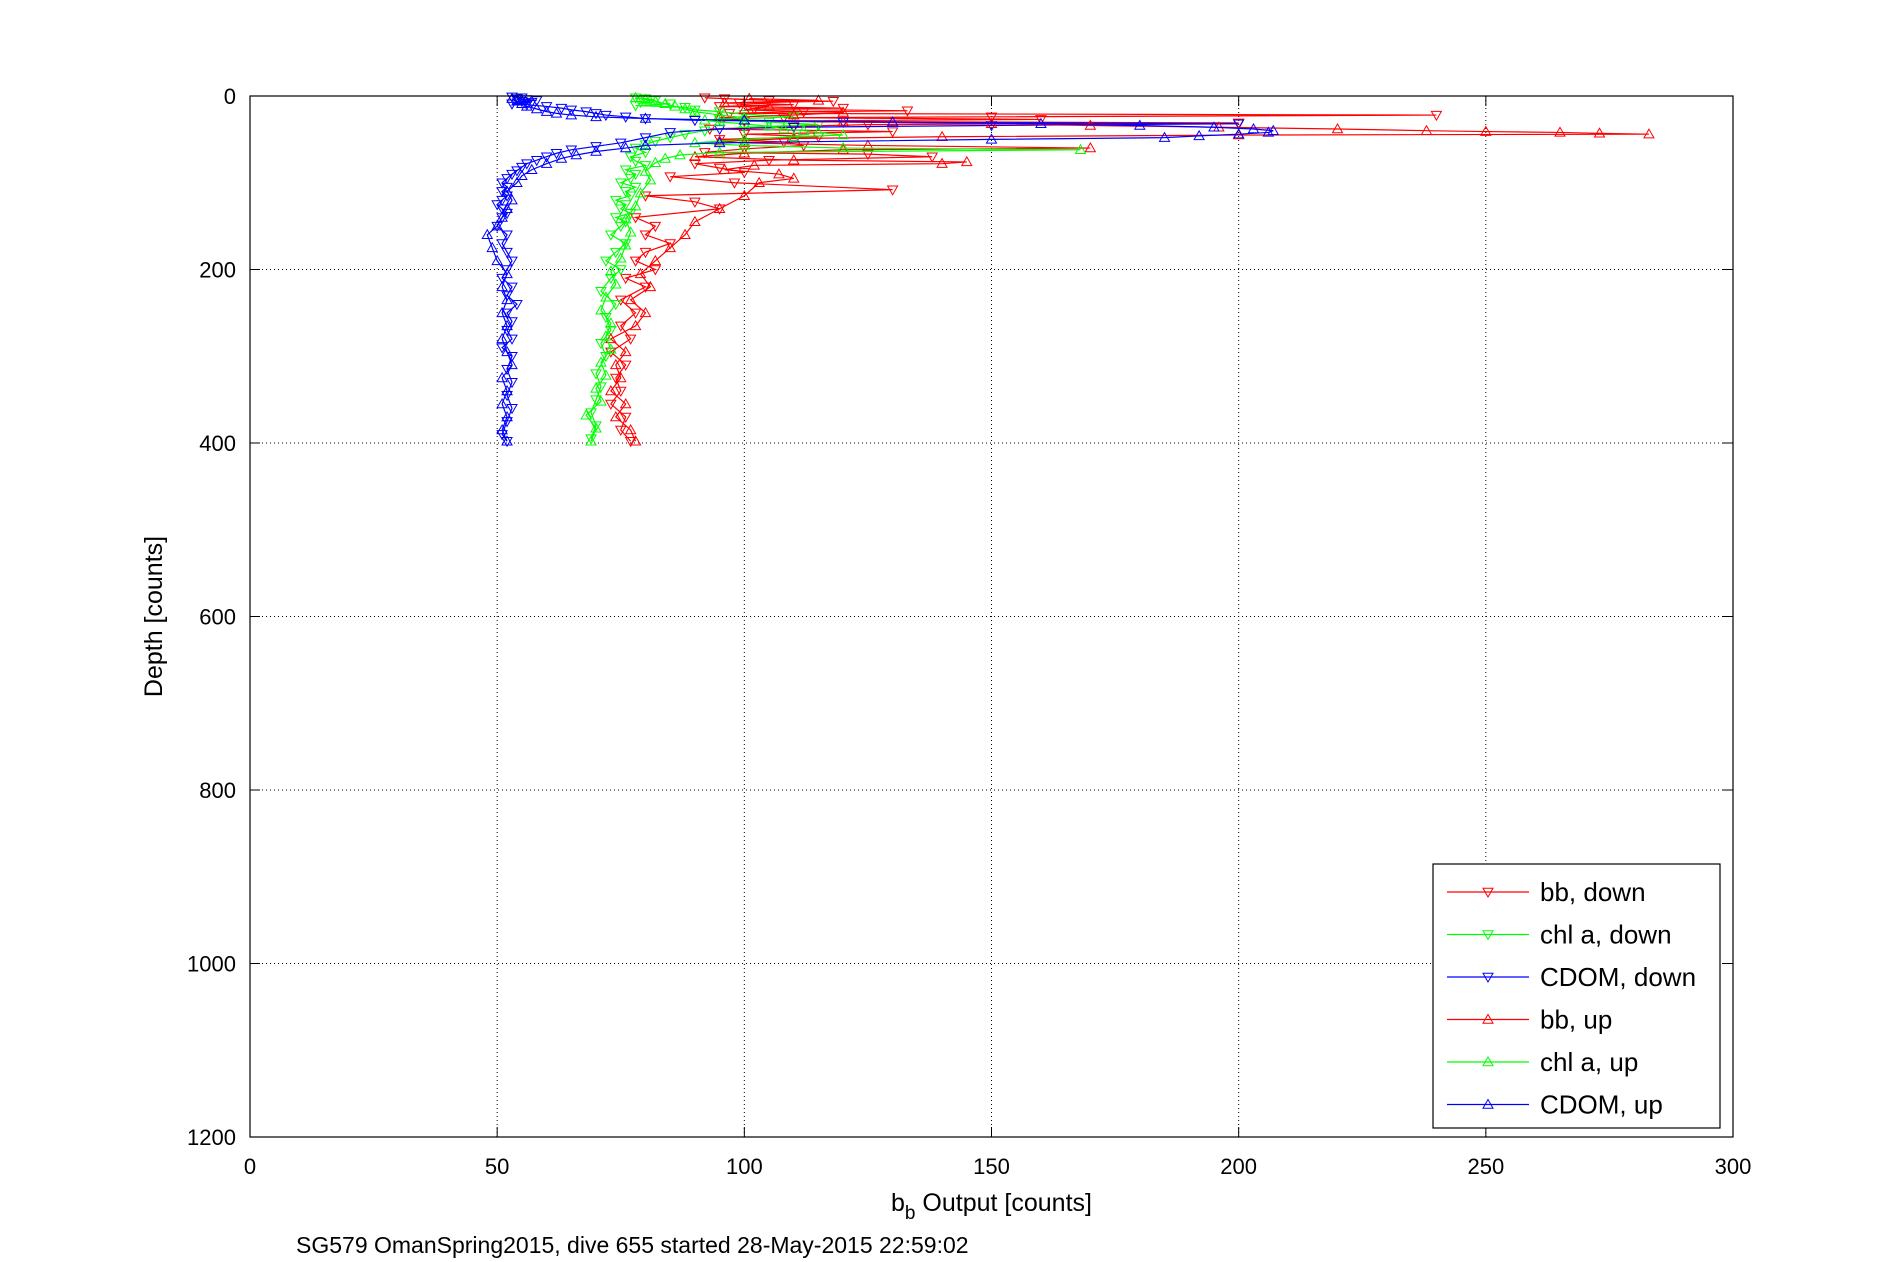 This screenshot has width=1891, height=1262. What do you see at coordinates (1488, 1018) in the screenshot?
I see `legend-marker` at bounding box center [1488, 1018].